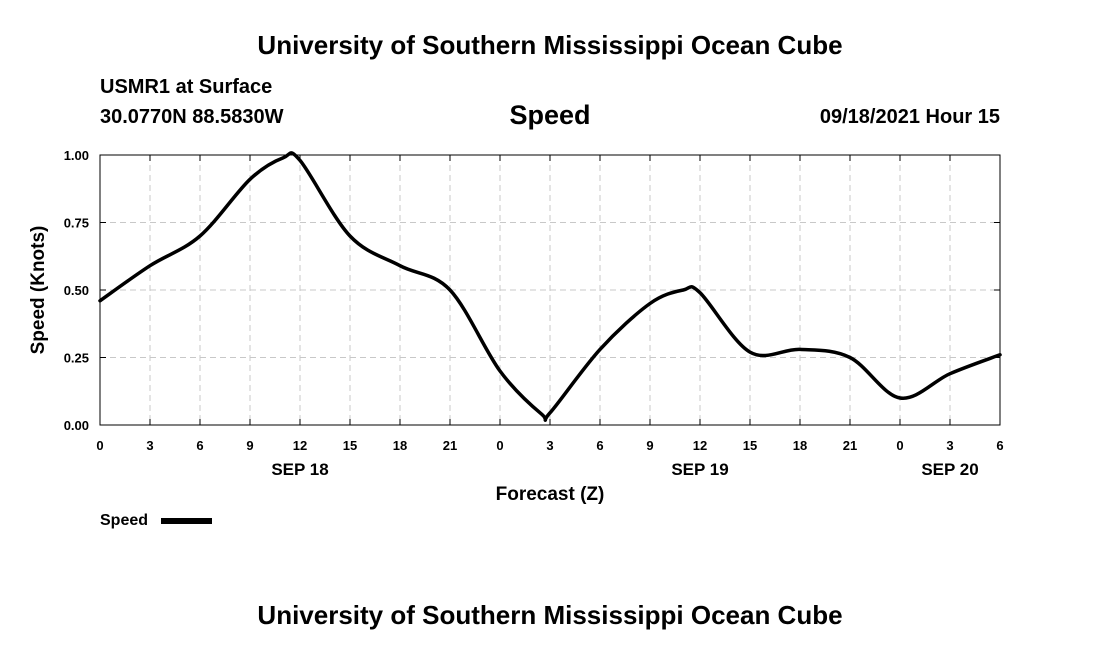 This screenshot has height=650, width=1100. Describe the element at coordinates (186, 87) in the screenshot. I see `station-label: USMR1 at Surface` at that location.